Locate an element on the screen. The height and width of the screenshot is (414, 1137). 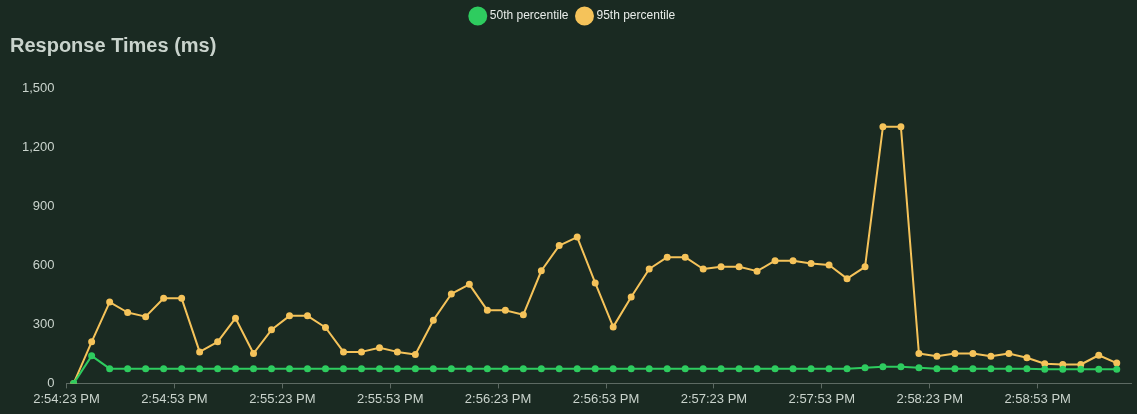
x-tick-label: 2:58:23 PM is located at coordinates (930, 398).